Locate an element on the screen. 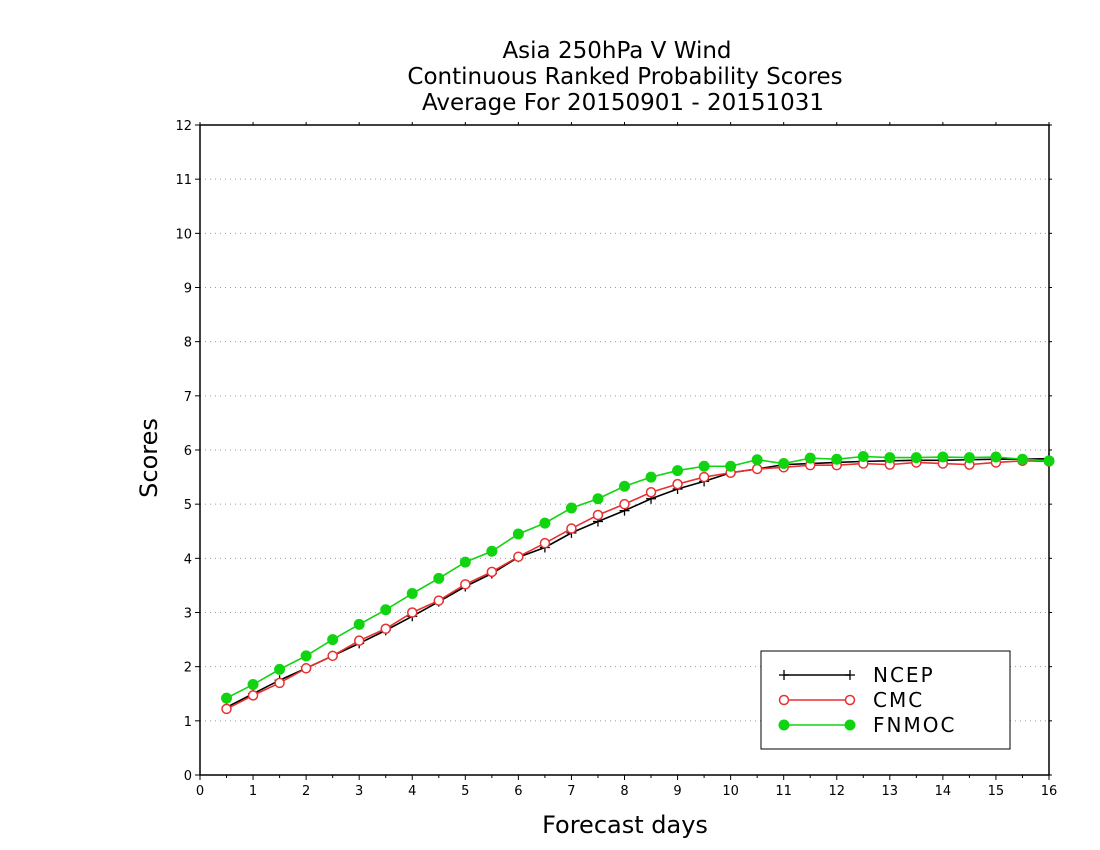  x-tick-label: 14 is located at coordinates (943, 791).